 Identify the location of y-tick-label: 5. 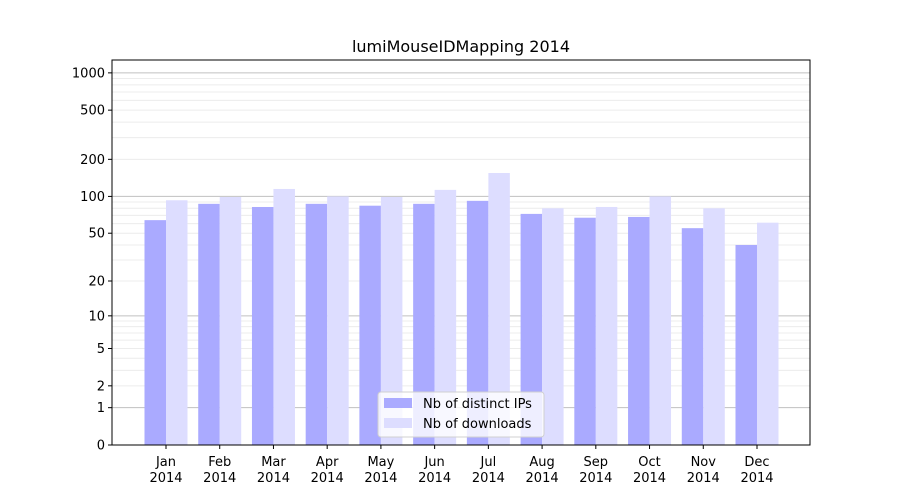
(101, 349).